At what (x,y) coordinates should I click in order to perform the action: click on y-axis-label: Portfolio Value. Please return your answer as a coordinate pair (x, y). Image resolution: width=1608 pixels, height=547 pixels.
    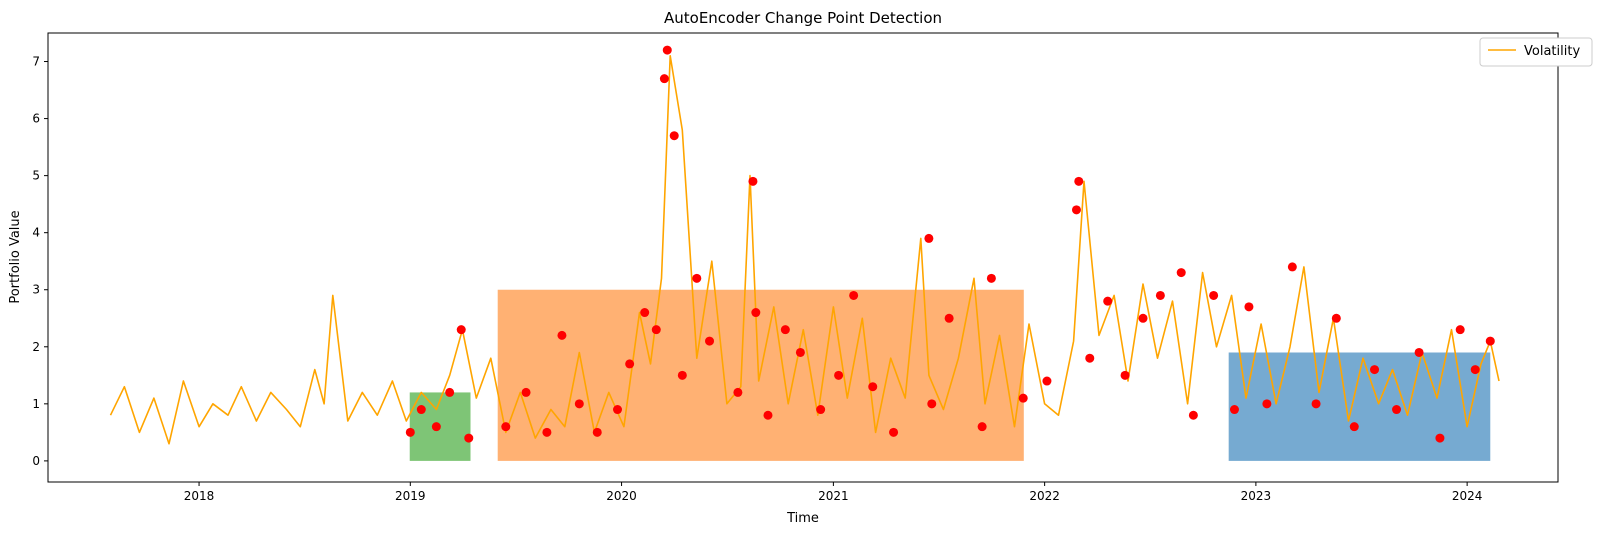
    Looking at the image, I should click on (15, 256).